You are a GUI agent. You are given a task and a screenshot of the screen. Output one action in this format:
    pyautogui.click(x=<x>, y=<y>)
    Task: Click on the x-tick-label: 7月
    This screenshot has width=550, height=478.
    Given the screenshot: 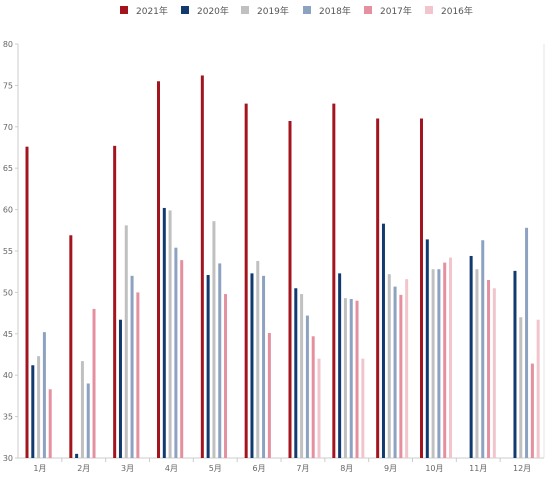 What is the action you would take?
    pyautogui.click(x=302, y=468)
    